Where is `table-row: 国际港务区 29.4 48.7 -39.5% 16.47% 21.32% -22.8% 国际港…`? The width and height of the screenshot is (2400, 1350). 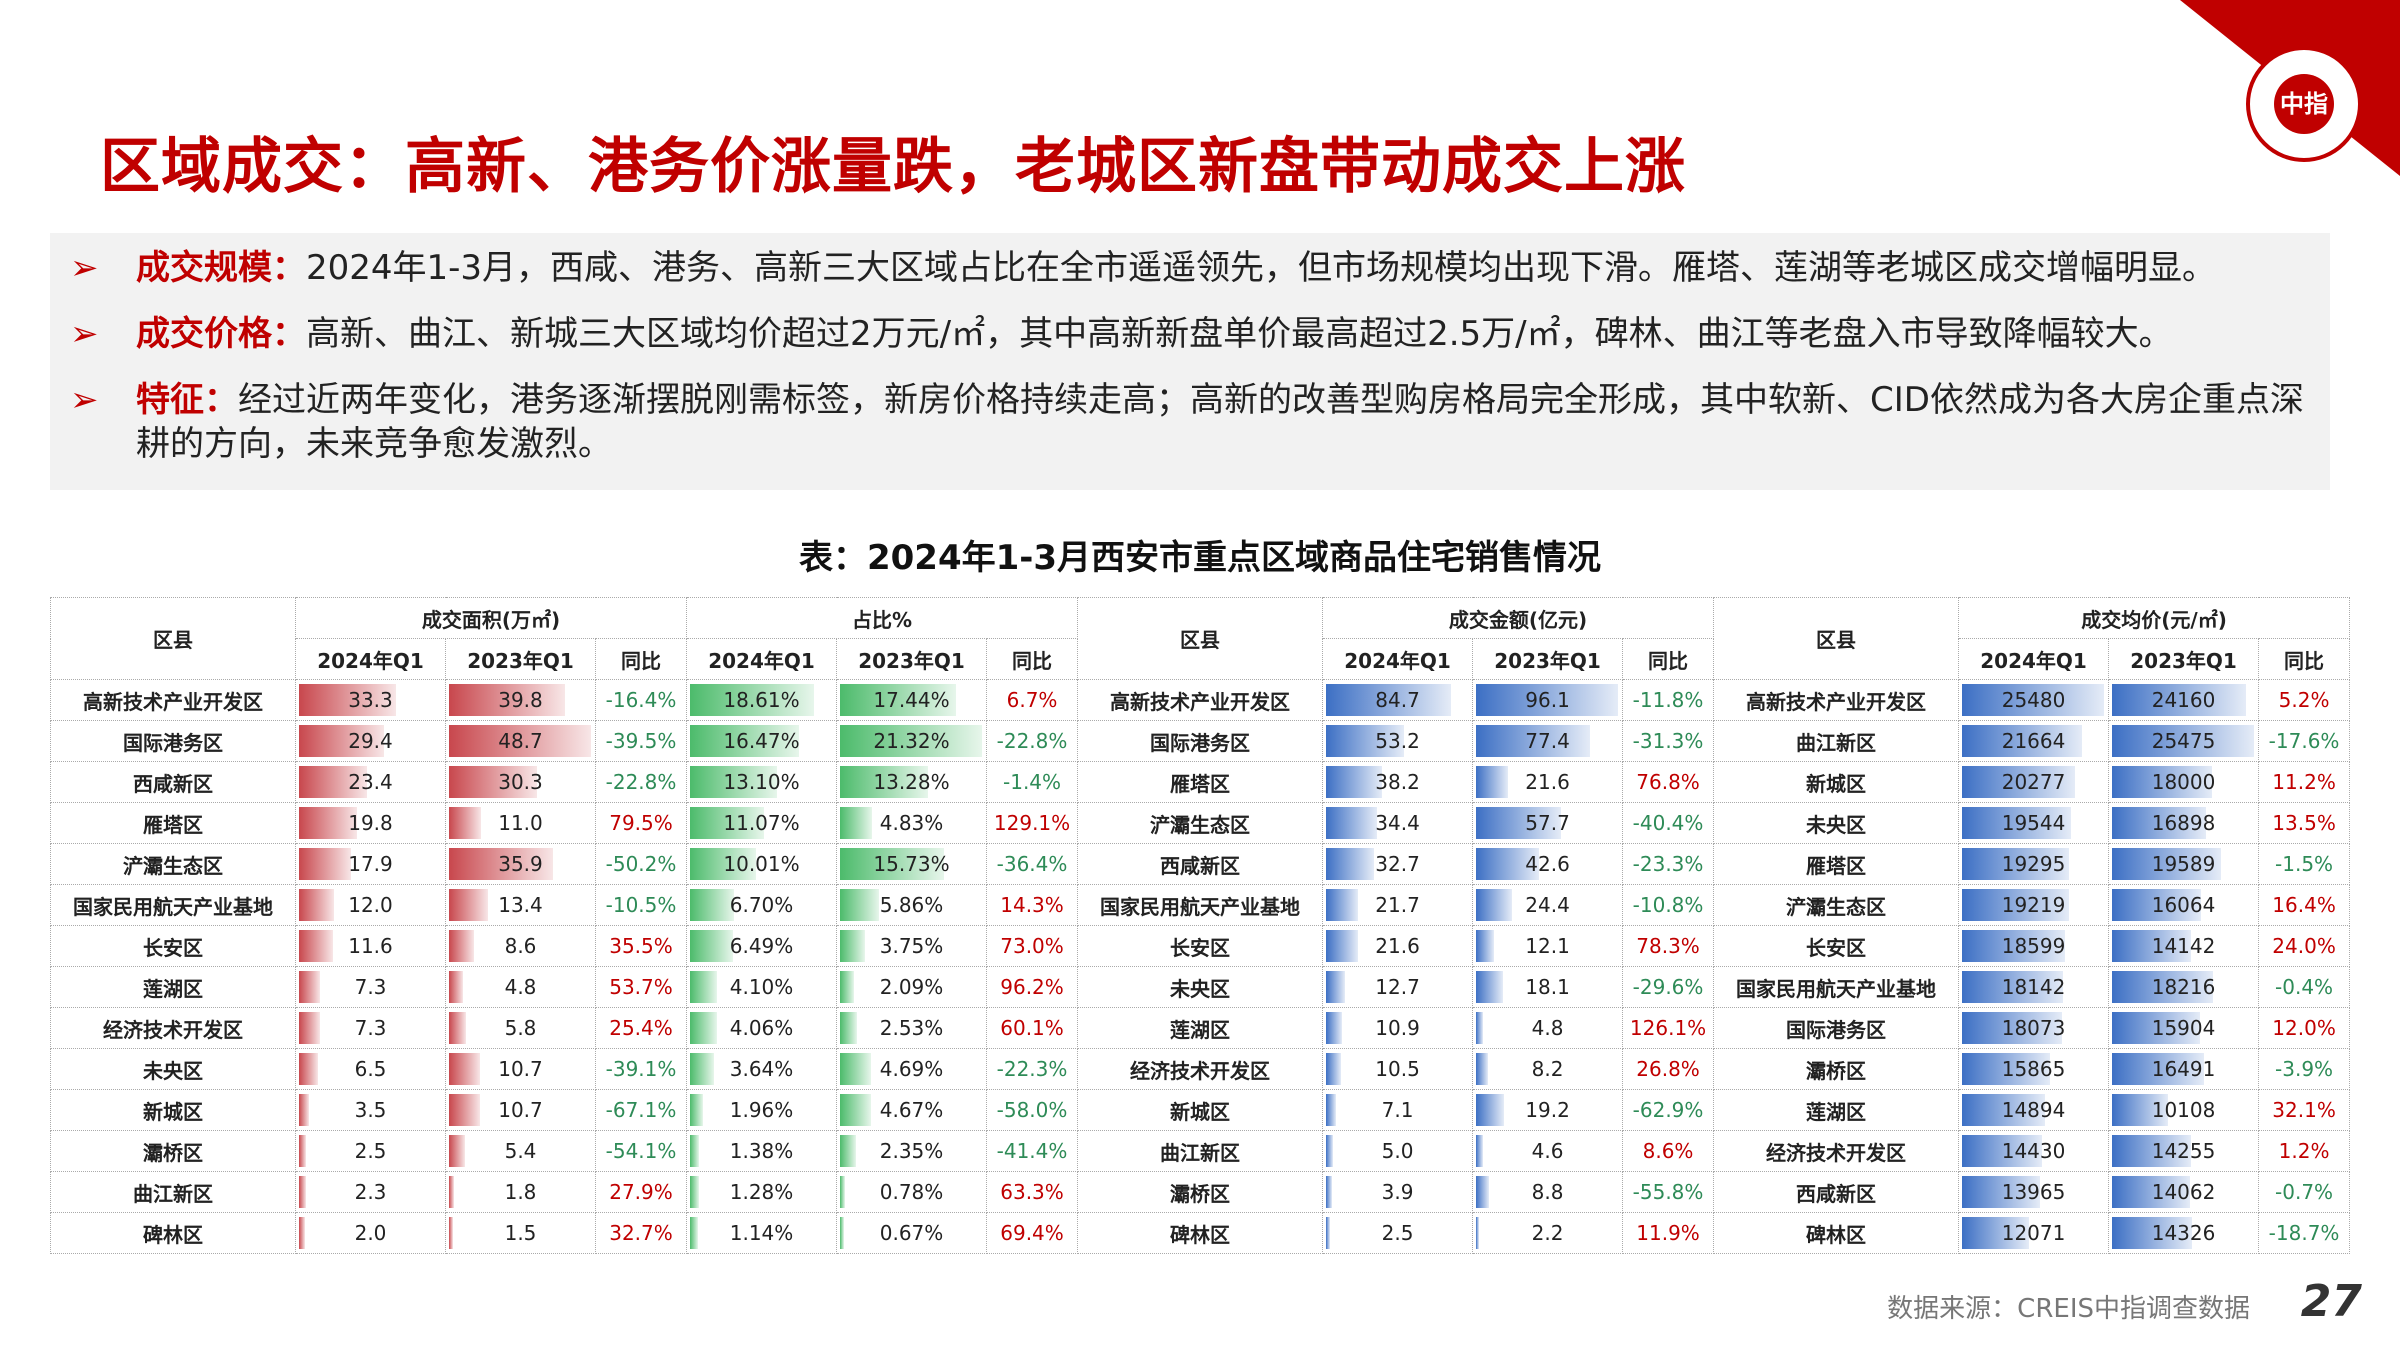
table-row: 国际港务区 29.4 48.7 -39.5% 16.47% 21.32% -22.8% 国际港… is located at coordinates (1200, 741).